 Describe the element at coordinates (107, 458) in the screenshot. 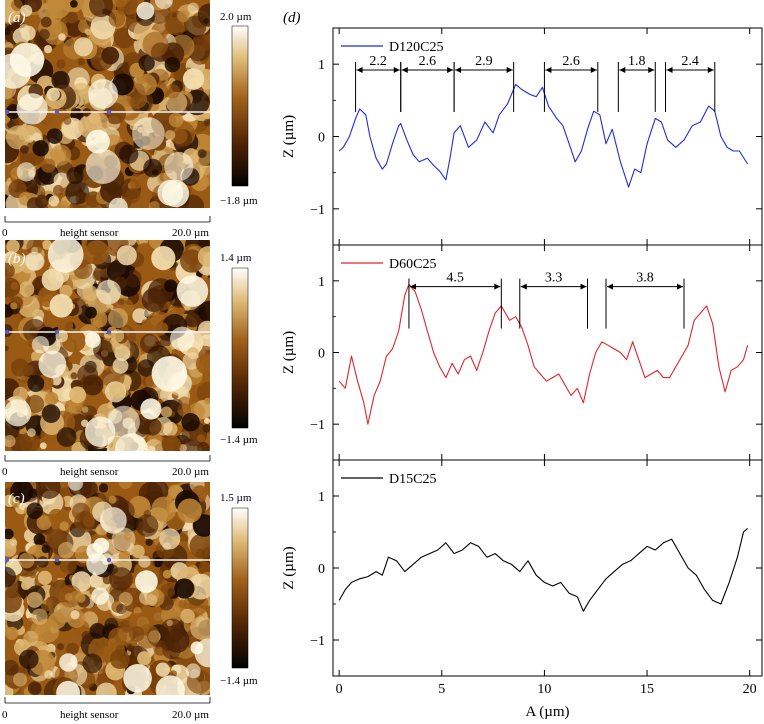

I see `scalebar-b` at that location.